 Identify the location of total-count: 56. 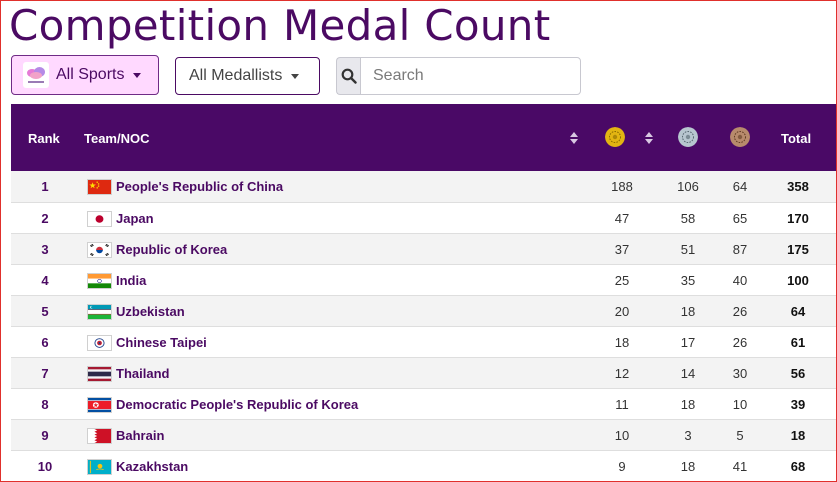
(798, 373).